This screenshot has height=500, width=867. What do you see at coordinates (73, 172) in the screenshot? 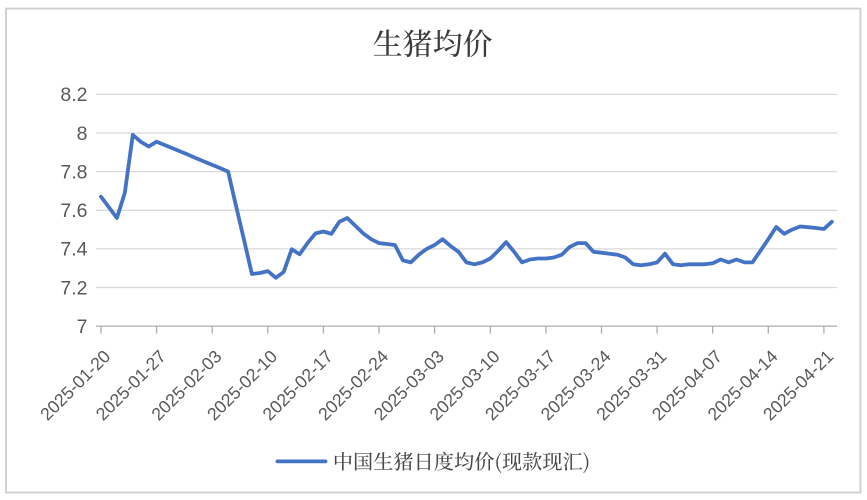
I see `svg-text: 7.8` at bounding box center [73, 172].